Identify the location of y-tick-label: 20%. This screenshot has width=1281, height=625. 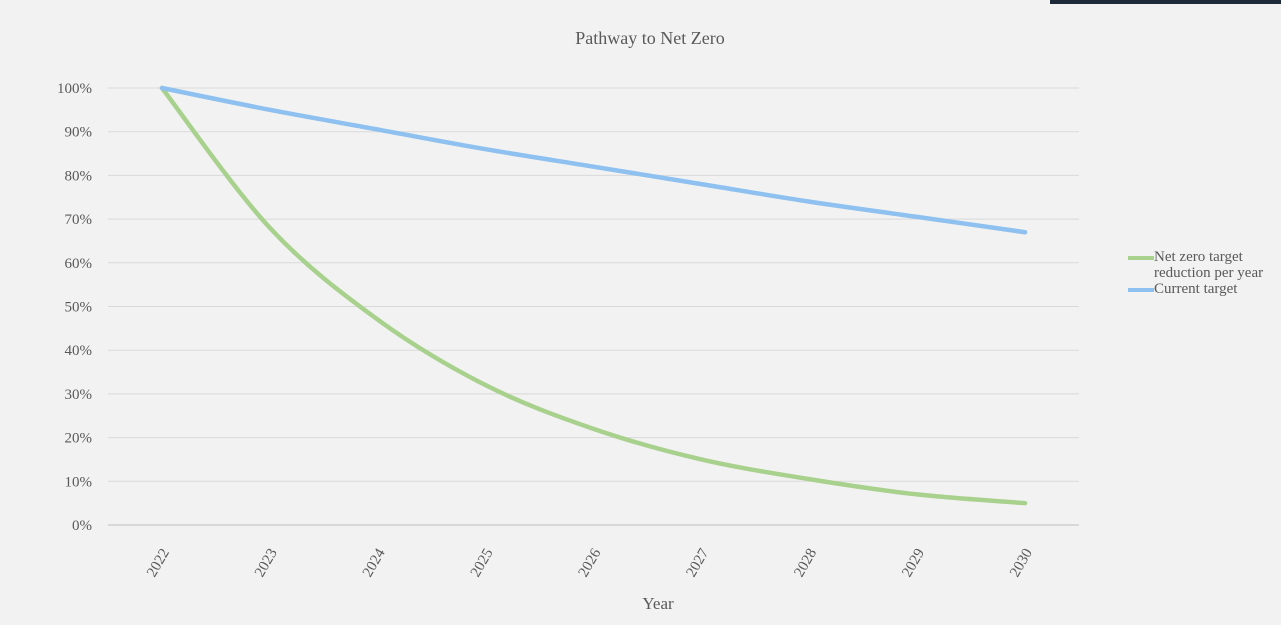
(79, 439).